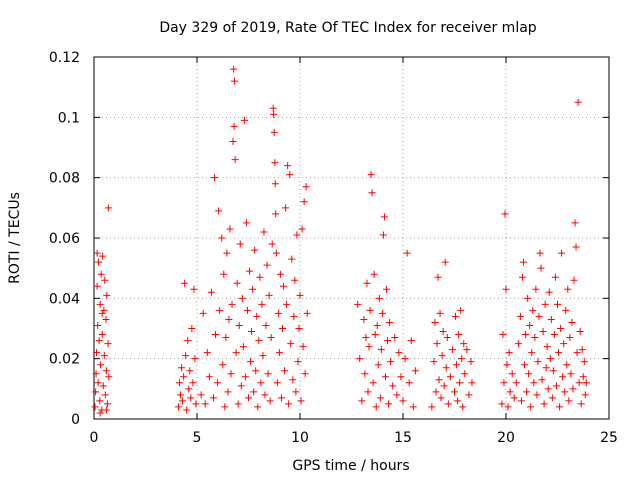 The height and width of the screenshot is (480, 640). I want to click on y-tick-label: 0.1, so click(69, 118).